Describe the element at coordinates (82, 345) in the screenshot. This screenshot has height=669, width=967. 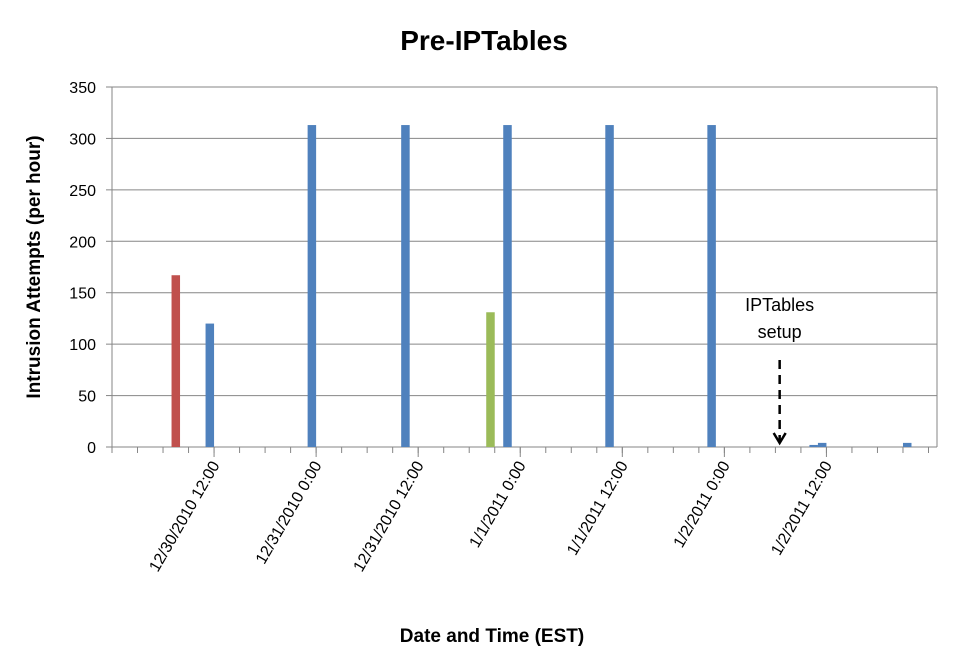
I see `y-tick-label: 100` at that location.